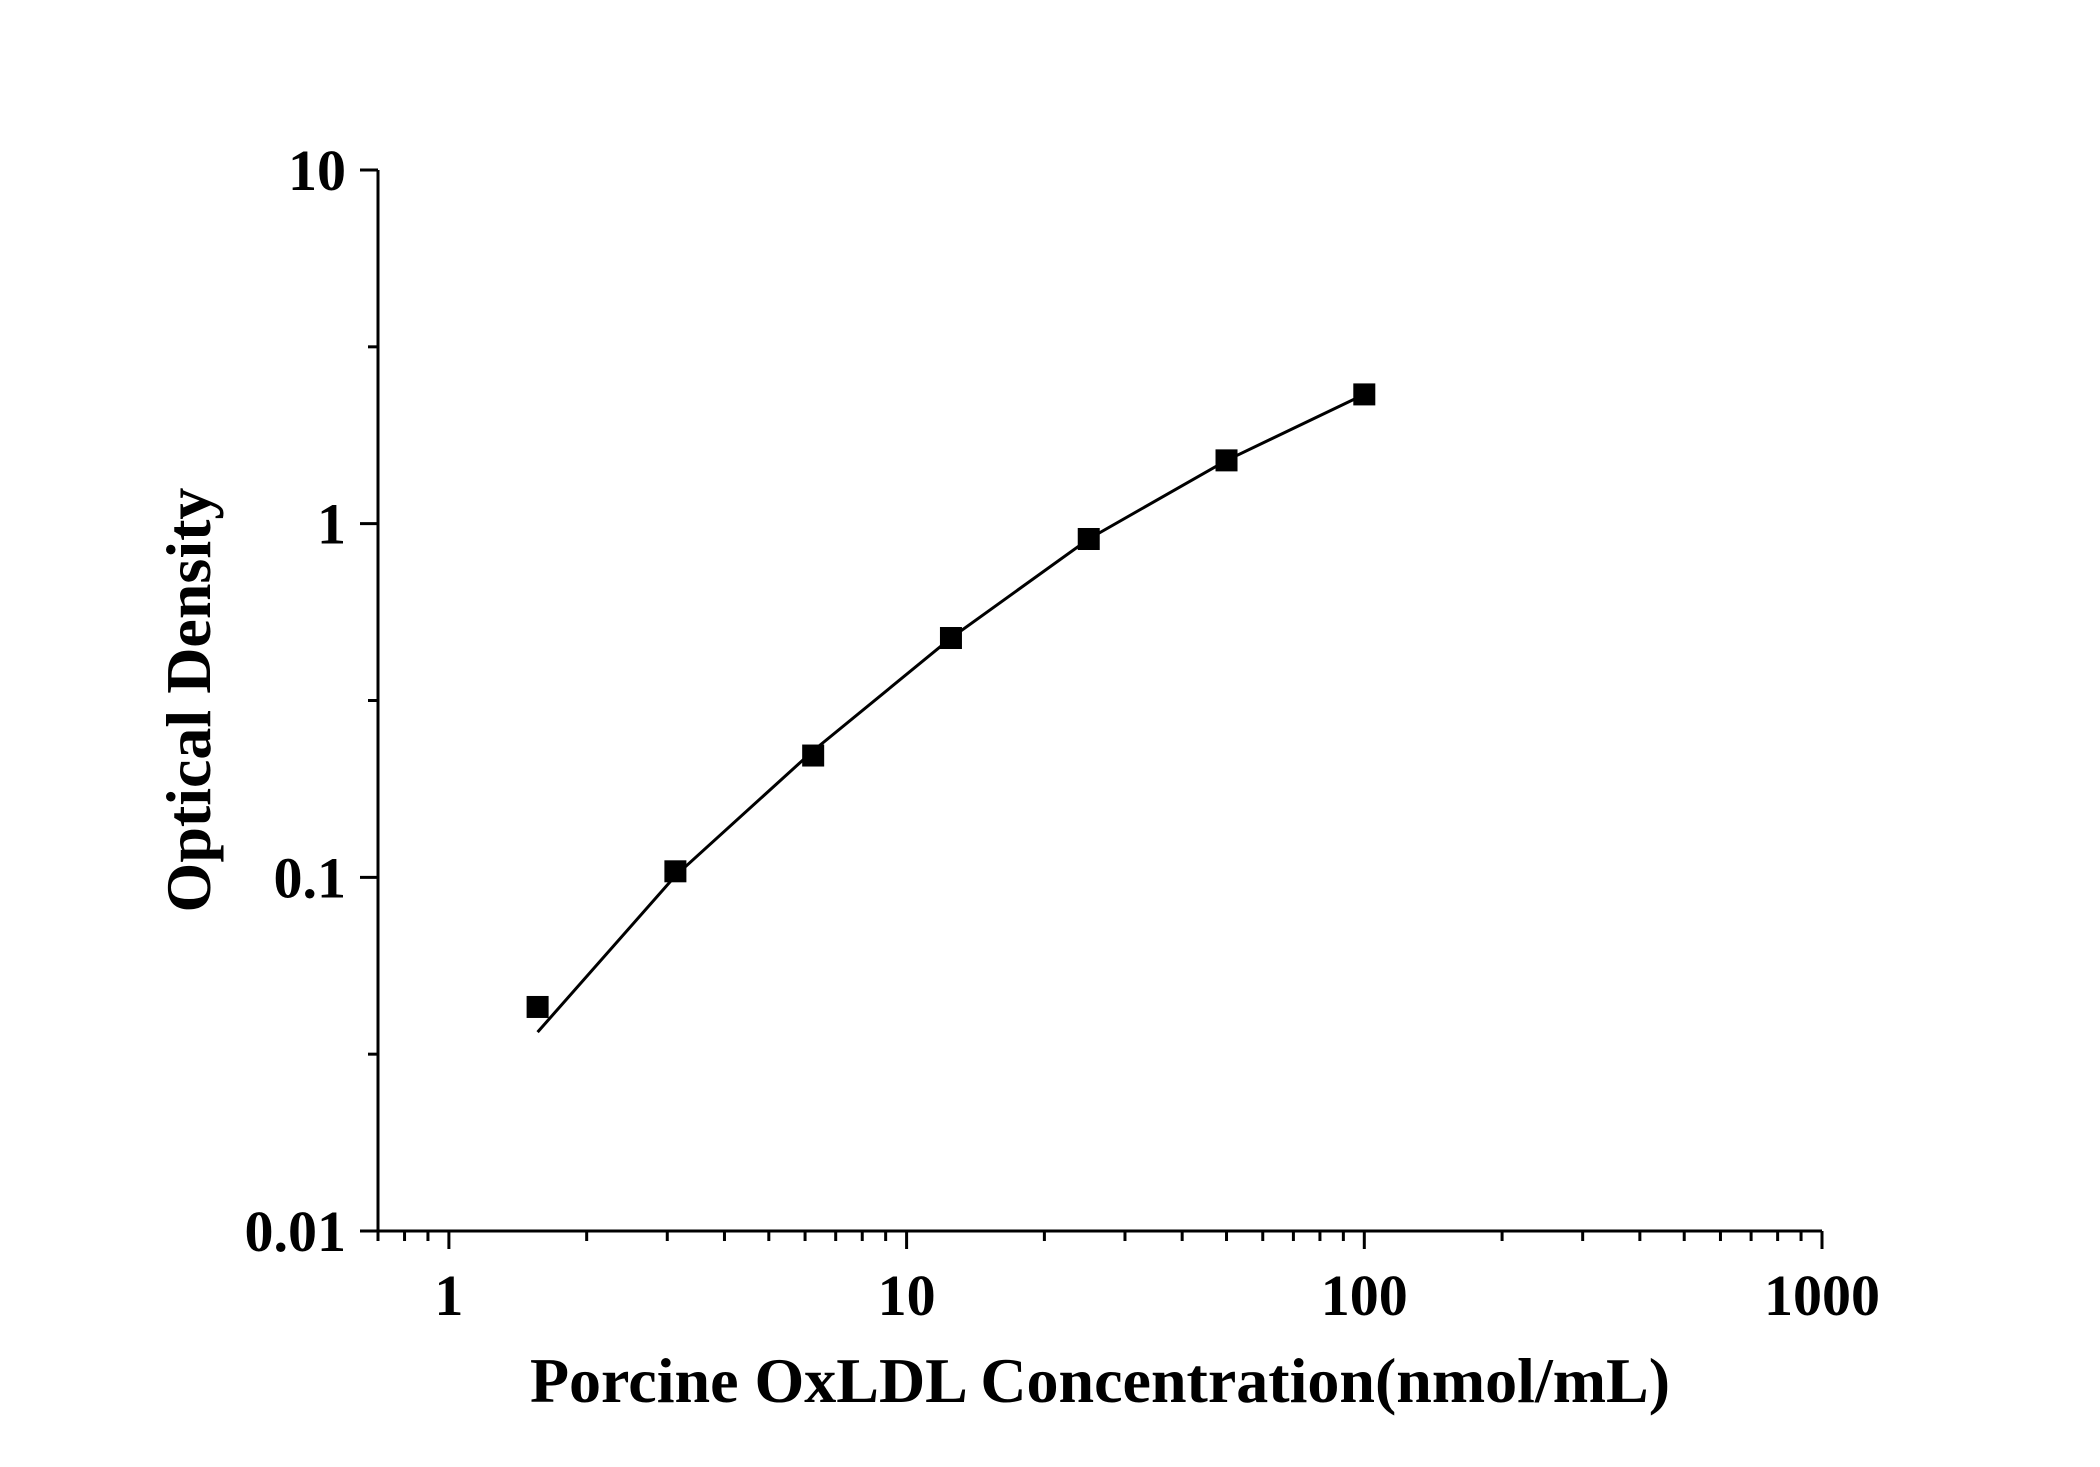 This screenshot has width=2100, height=1467. Describe the element at coordinates (1364, 1295) in the screenshot. I see `x-tick-label: 100` at that location.